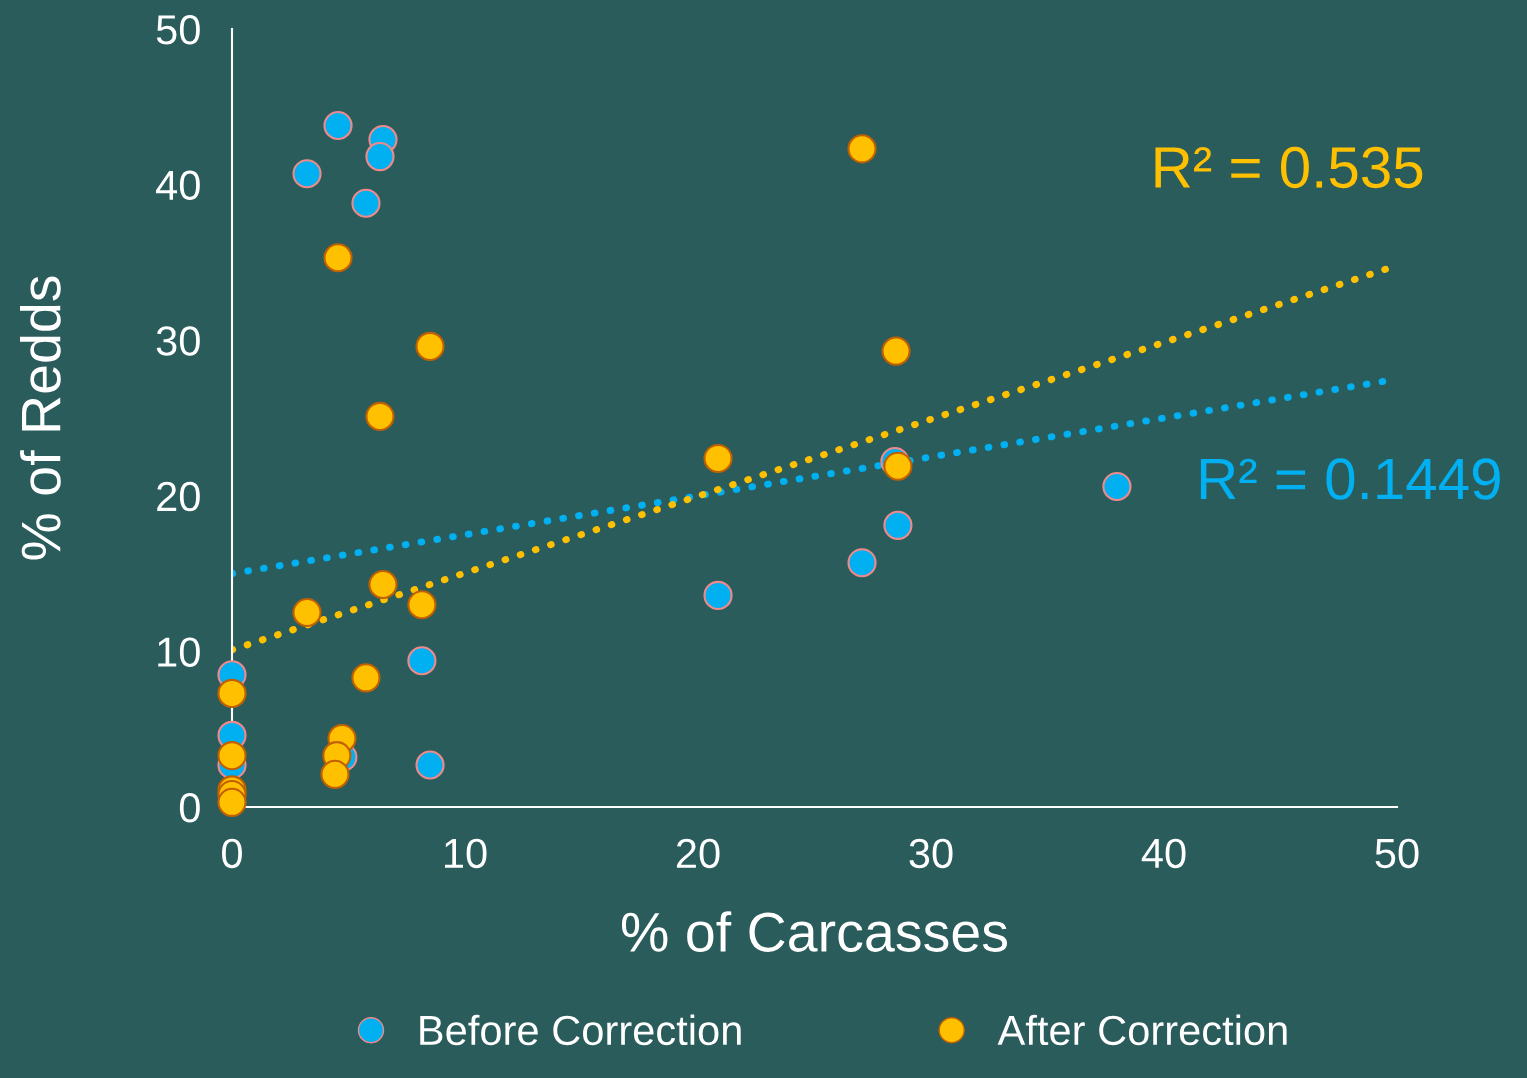  I want to click on y-tick-label: 40, so click(178, 185).